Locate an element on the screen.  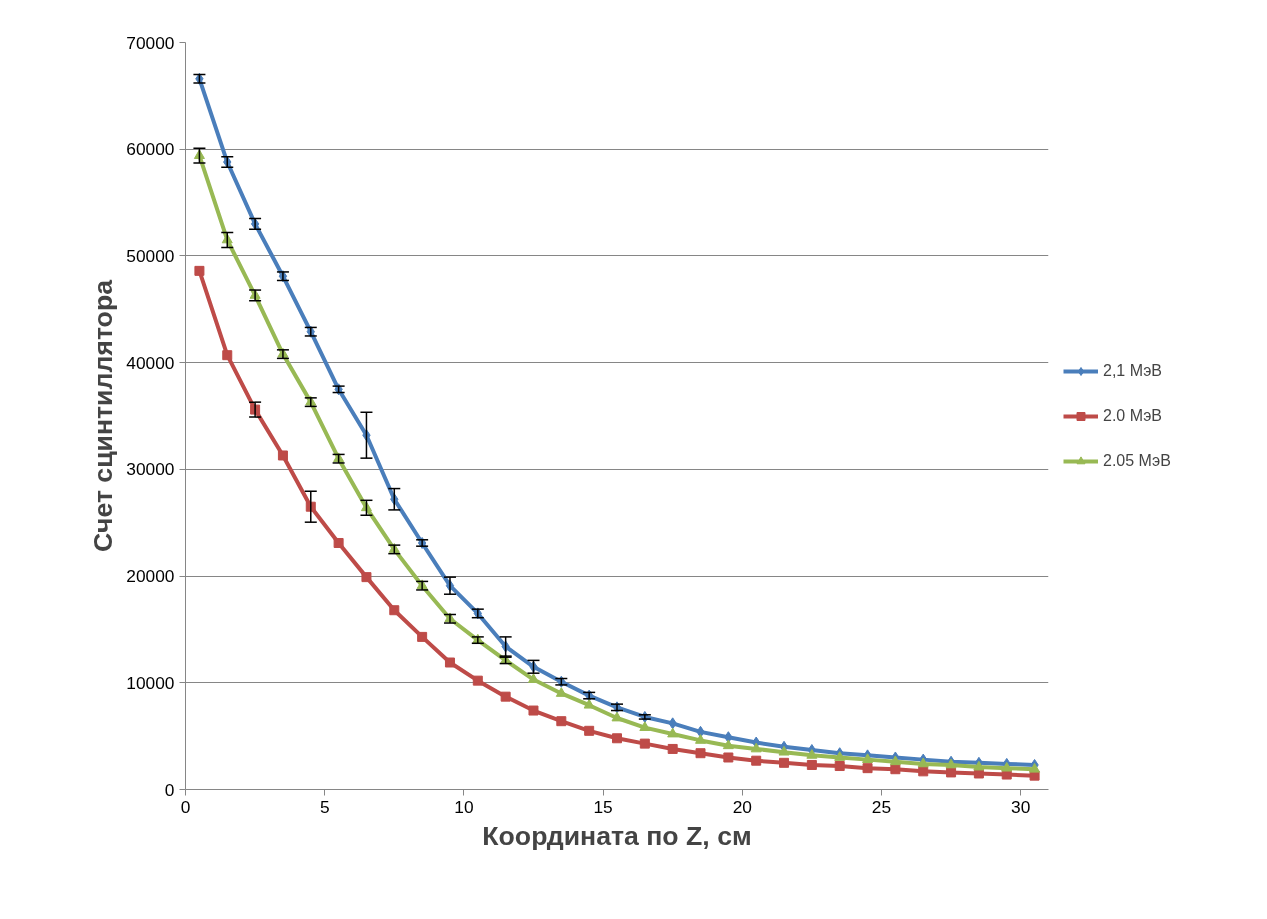
y-tick-label: 50000 is located at coordinates (150, 255).